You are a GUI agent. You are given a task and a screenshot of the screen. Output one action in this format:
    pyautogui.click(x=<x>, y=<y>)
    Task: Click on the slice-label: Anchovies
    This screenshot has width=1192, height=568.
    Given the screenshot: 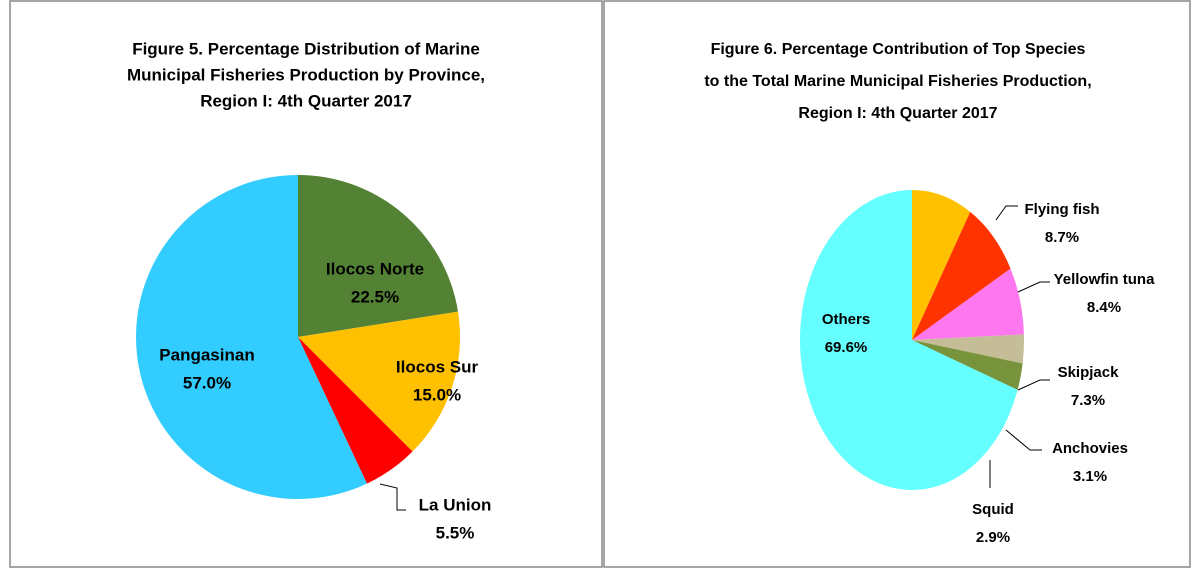 What is the action you would take?
    pyautogui.click(x=1090, y=448)
    